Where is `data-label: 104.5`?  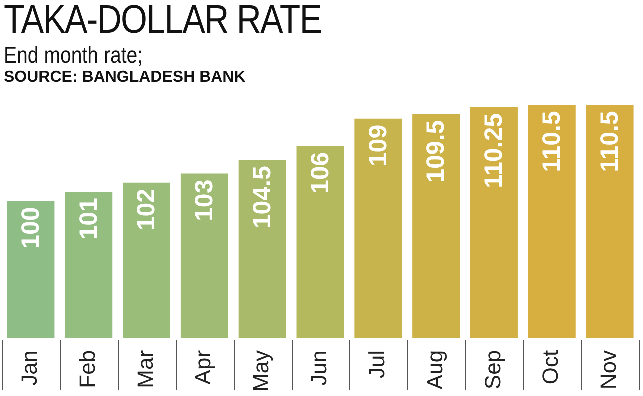
data-label: 104.5 is located at coordinates (262, 197).